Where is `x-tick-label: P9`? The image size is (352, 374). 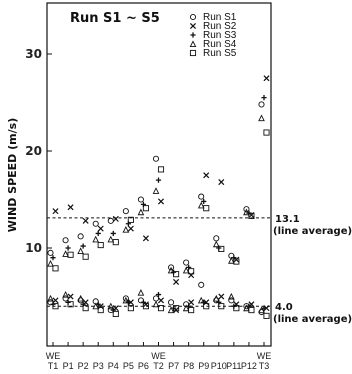
x-tick-label: P9 is located at coordinates (203, 366).